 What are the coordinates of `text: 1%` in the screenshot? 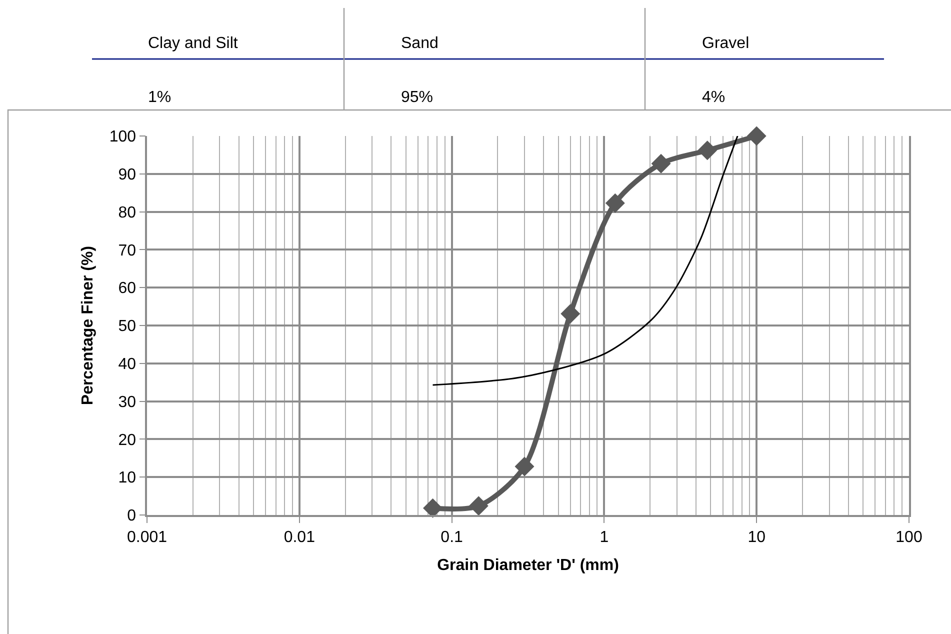 It's located at (160, 97).